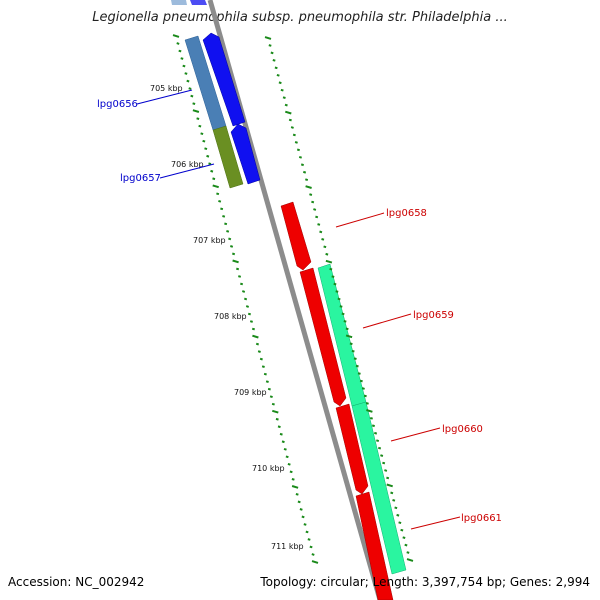 The image size is (600, 600). I want to click on leader-lpg0658, so click(360, 220).